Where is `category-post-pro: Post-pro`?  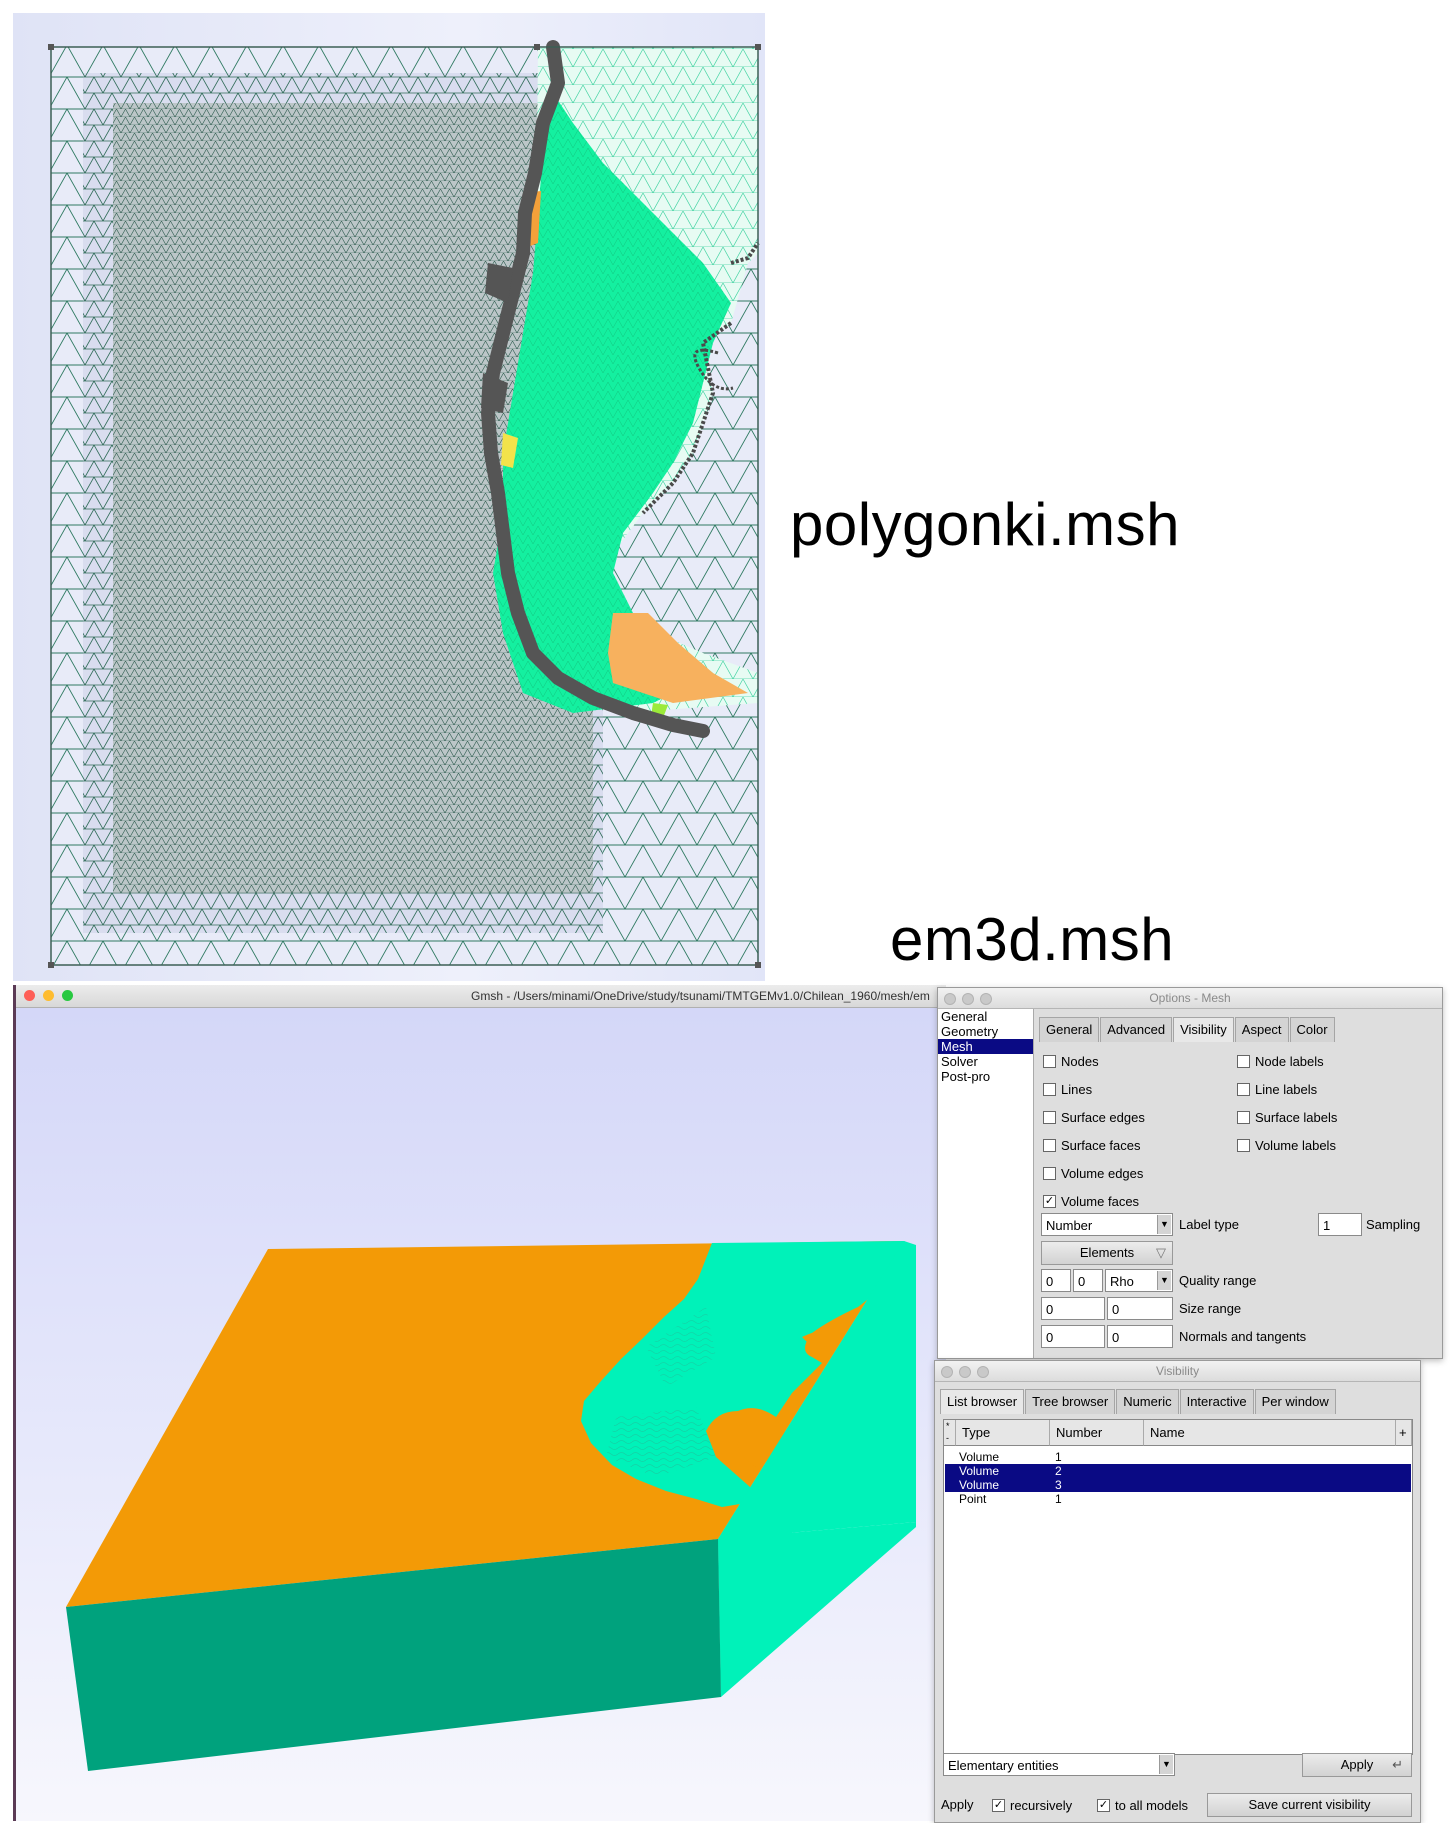 category-post-pro: Post-pro is located at coordinates (966, 1076).